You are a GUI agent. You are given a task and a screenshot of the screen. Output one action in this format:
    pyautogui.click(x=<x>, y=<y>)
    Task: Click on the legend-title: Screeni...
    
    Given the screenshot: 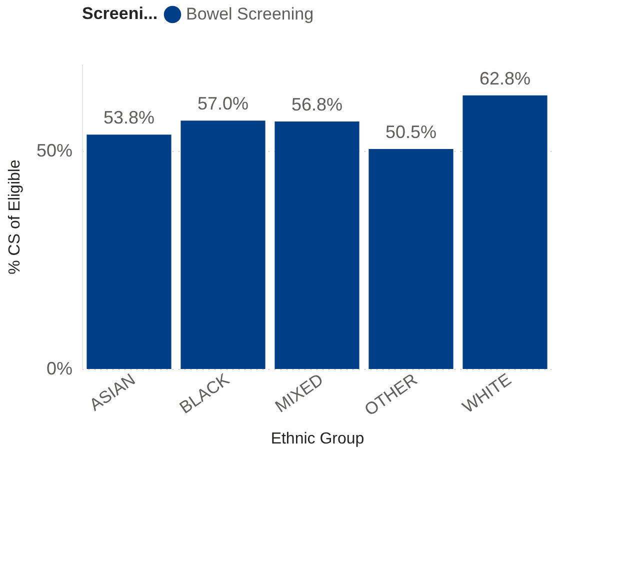 What is the action you would take?
    pyautogui.click(x=120, y=13)
    